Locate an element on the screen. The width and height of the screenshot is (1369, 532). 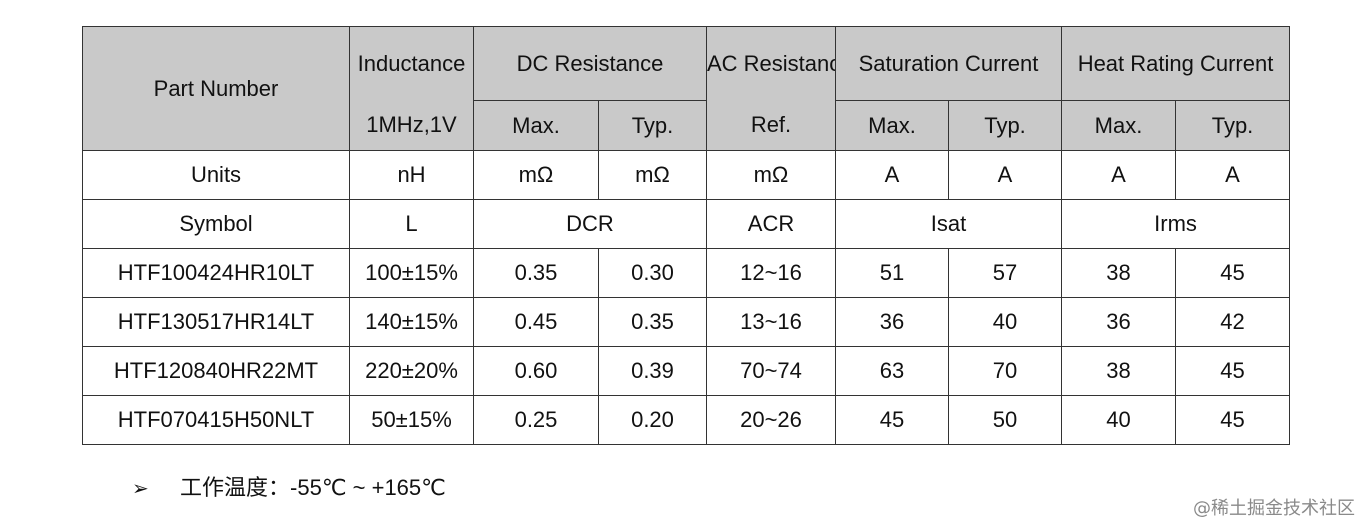
cell-inductance: 140±15% is located at coordinates (411, 322).